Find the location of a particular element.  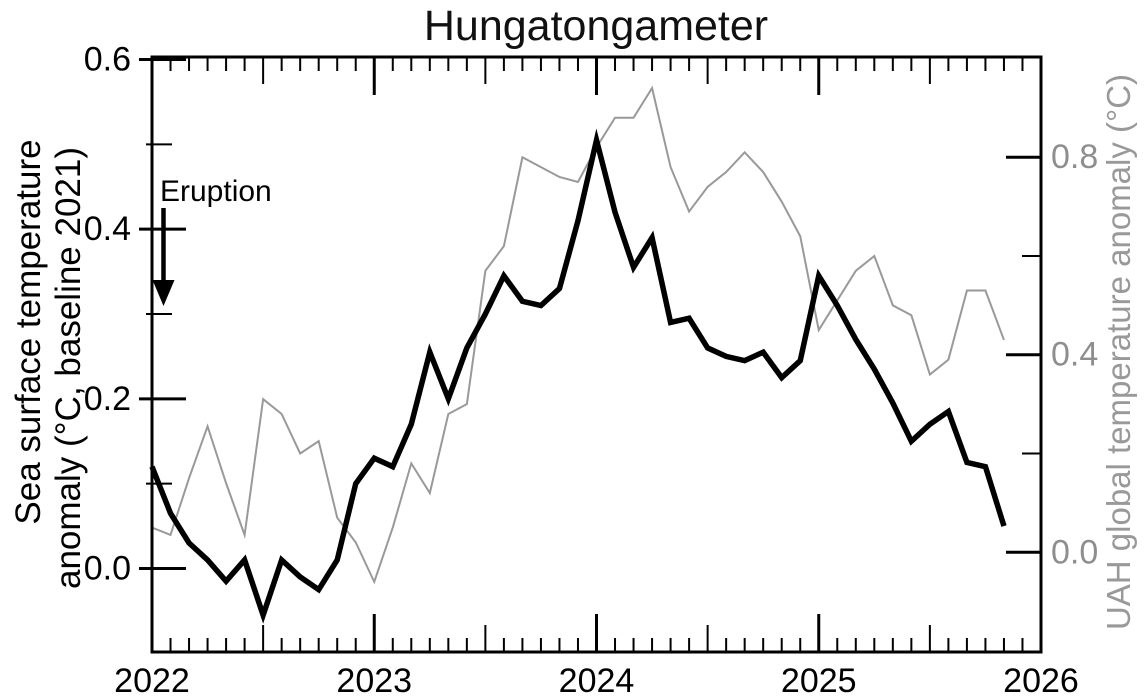

x-tick-label: 2023 is located at coordinates (374, 680).